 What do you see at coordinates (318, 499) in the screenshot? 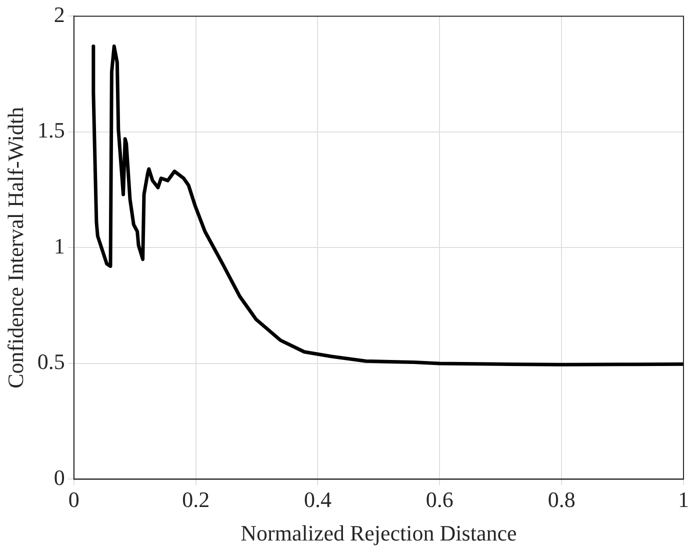
I see `x-tick-label: 0.4` at bounding box center [318, 499].